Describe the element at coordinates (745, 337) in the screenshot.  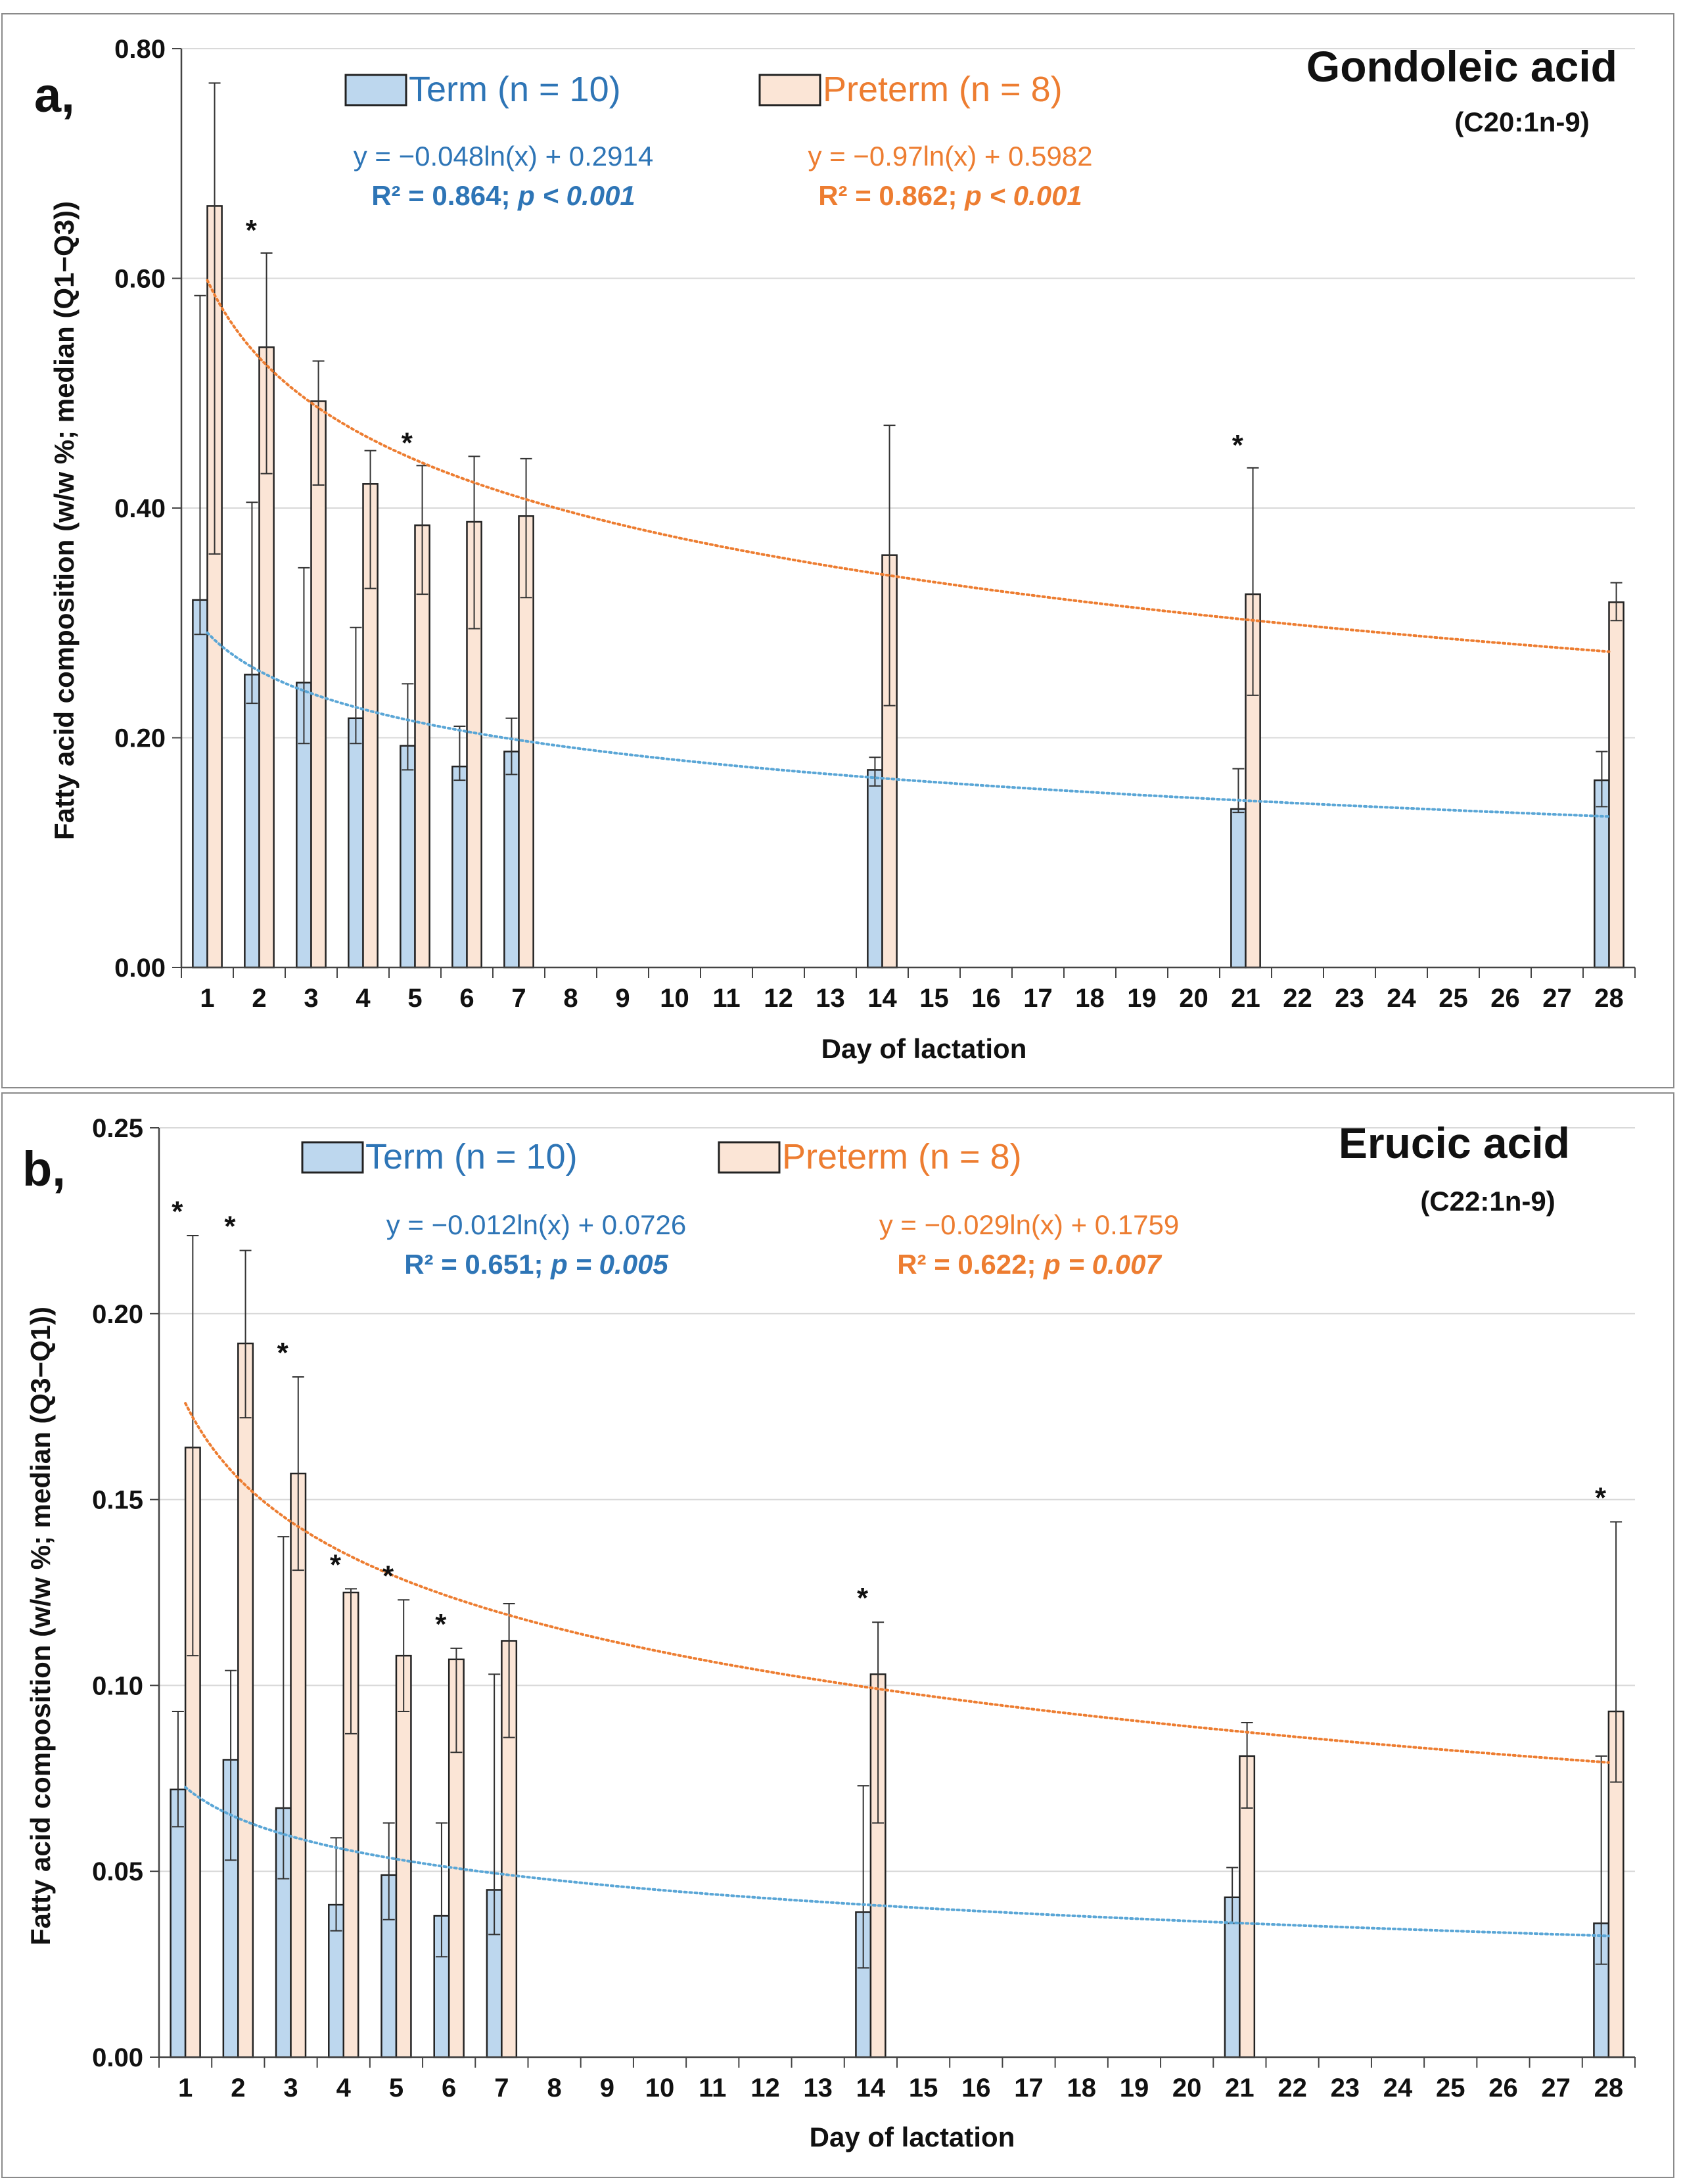
I see `significance-markers: * * *` at that location.